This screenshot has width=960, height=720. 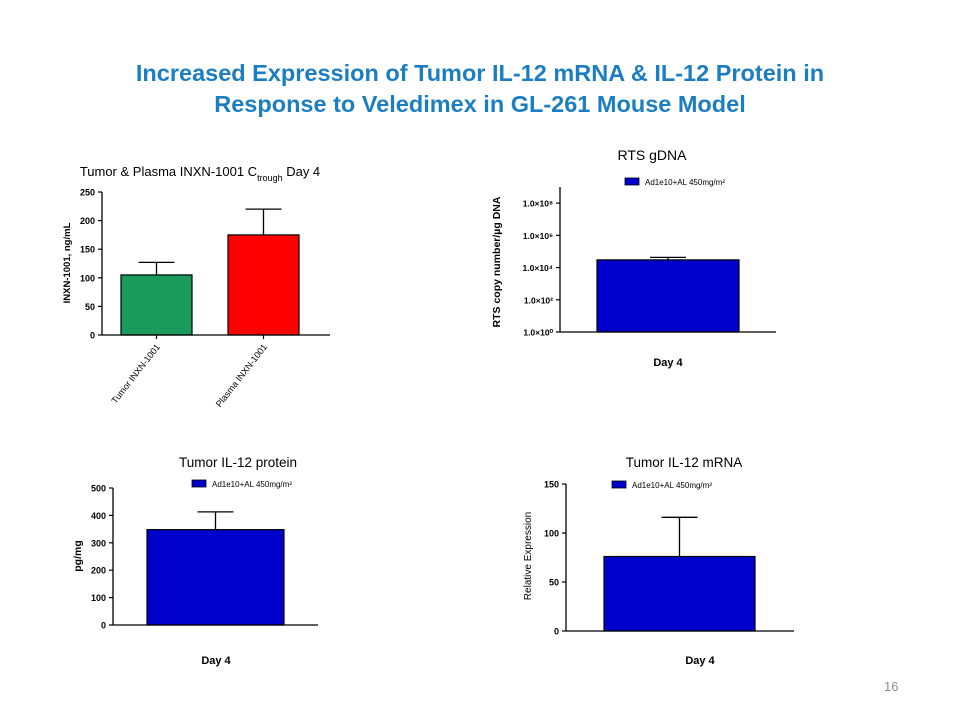 I want to click on chart-title: Tumor & Plasma INXN-1001 Ctrough Day 4, so click(x=200, y=173).